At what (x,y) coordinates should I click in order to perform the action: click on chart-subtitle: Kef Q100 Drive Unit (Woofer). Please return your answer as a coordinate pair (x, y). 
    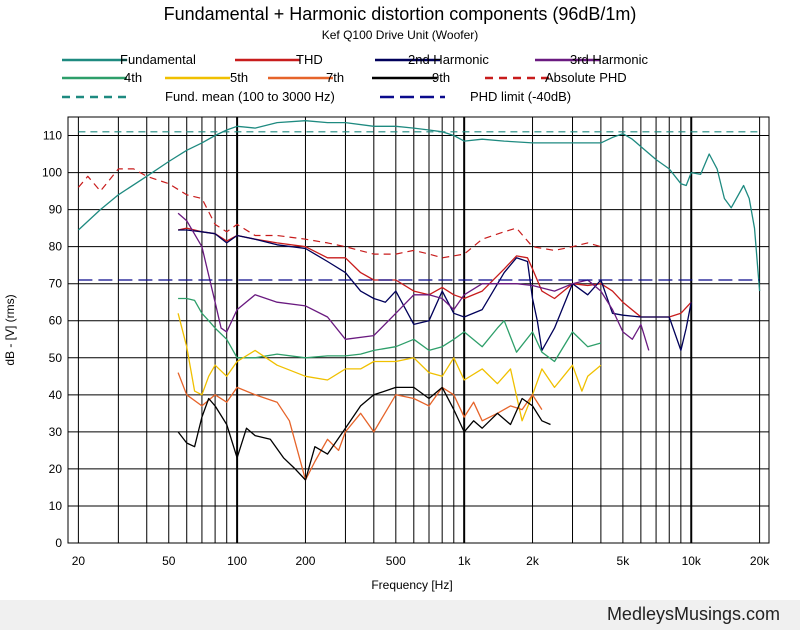
    Looking at the image, I should click on (400, 35).